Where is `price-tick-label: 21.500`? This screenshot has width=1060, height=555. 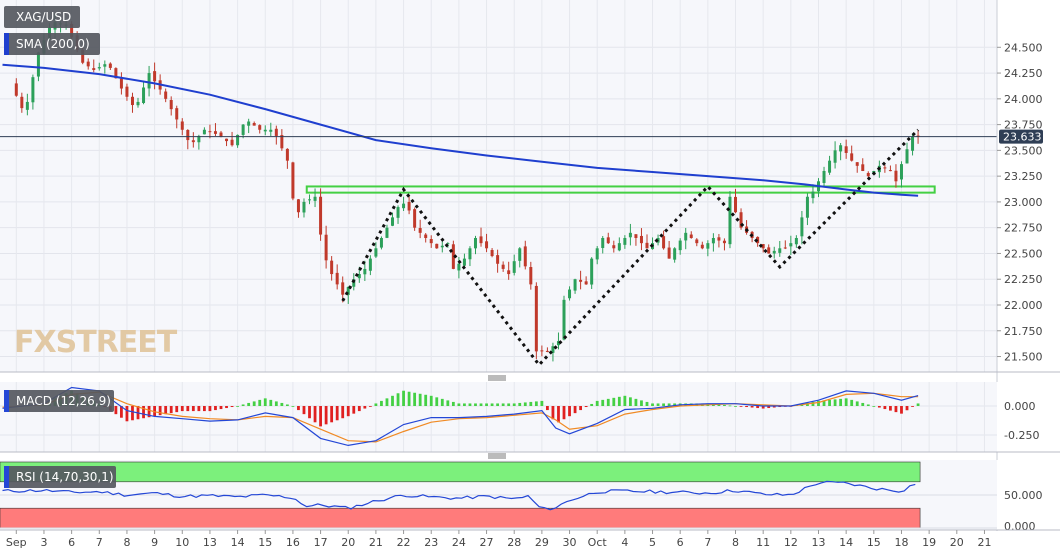
price-tick-label: 21.500 is located at coordinates (1023, 357).